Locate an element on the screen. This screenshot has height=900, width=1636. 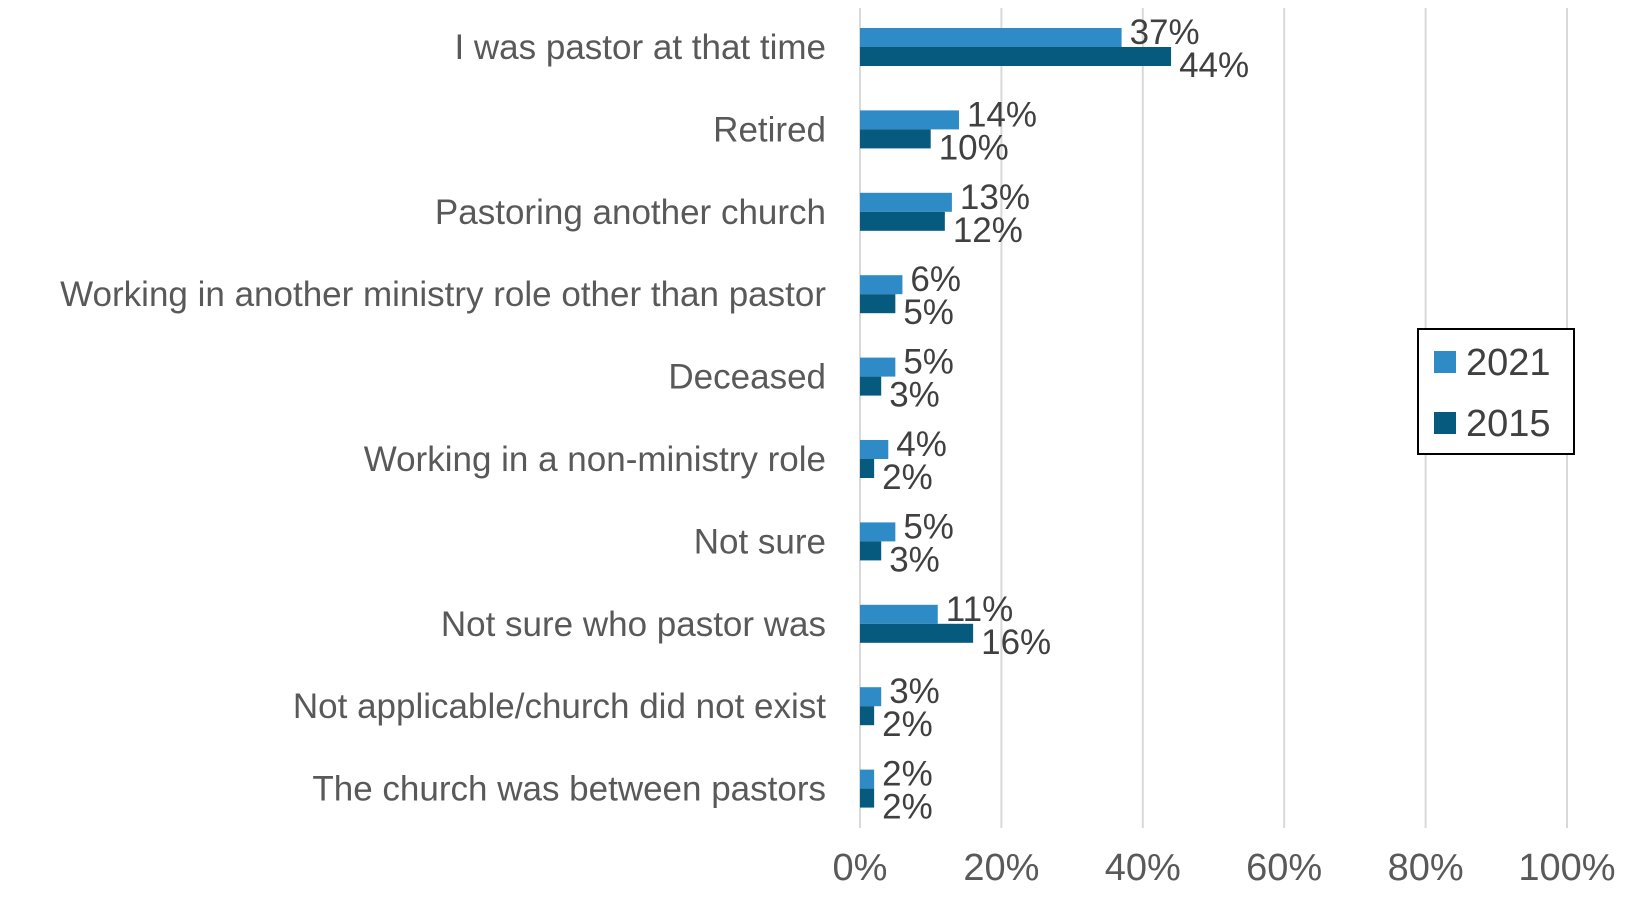
category-label: Working in a non-ministry role is located at coordinates (595, 459).